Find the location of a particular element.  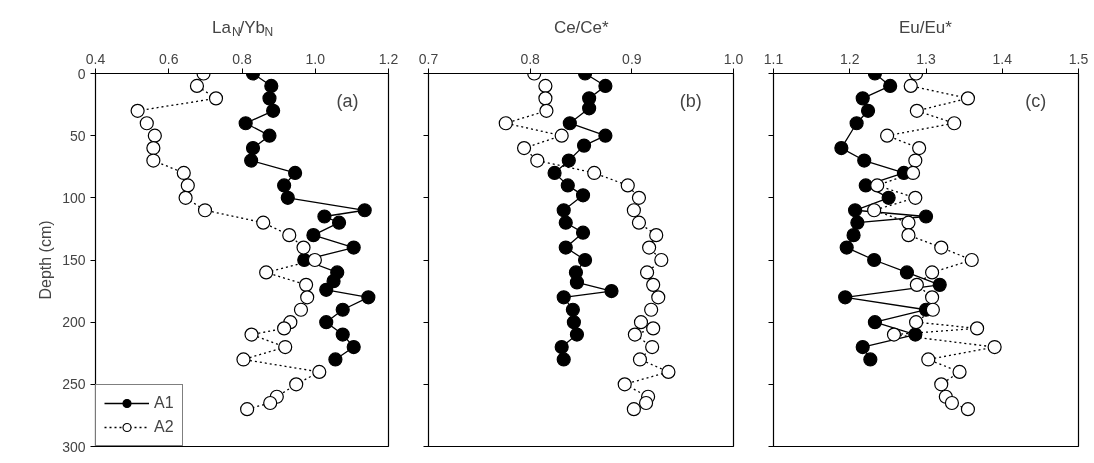

y-tick-label: 0 is located at coordinates (81, 73).